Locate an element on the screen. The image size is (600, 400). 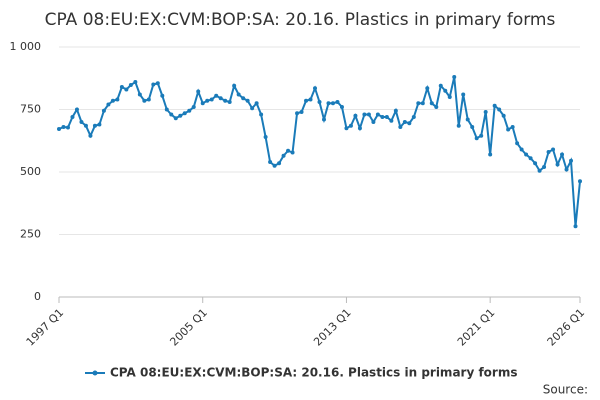
y-tick-label: 250 is located at coordinates (30, 234).